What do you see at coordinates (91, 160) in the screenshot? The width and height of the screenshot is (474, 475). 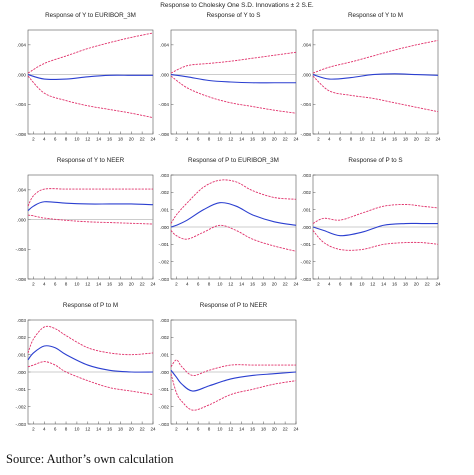 I see `panel-title: Response of Y to NEER` at bounding box center [91, 160].